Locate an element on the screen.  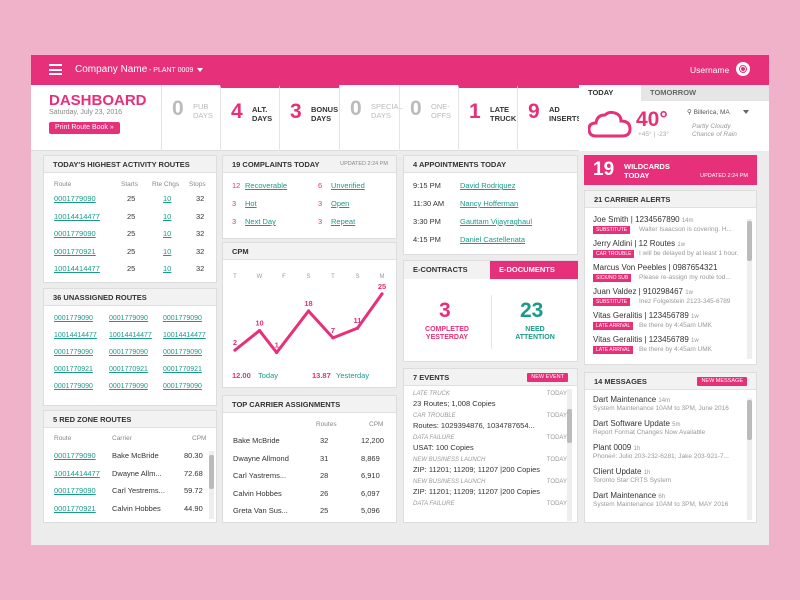
message-title: Dart Maintenance 14m is located at coordinates (632, 399).